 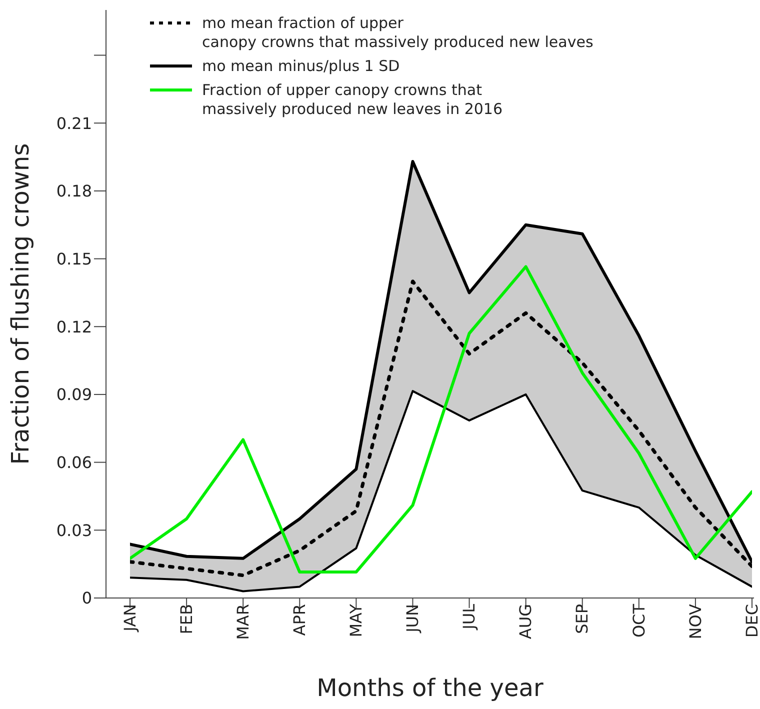 What do you see at coordinates (74, 191) in the screenshot?
I see `y-tick-label: 0.18` at bounding box center [74, 191].